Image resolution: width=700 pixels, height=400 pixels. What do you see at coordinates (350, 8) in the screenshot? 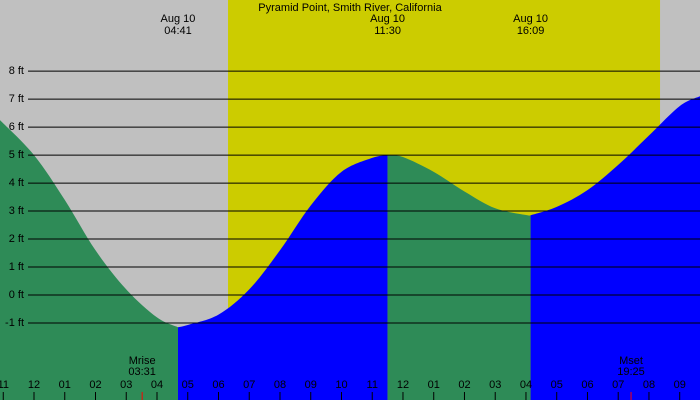
I see `chart-title: Pyramid Point, Smith River, California` at bounding box center [350, 8].